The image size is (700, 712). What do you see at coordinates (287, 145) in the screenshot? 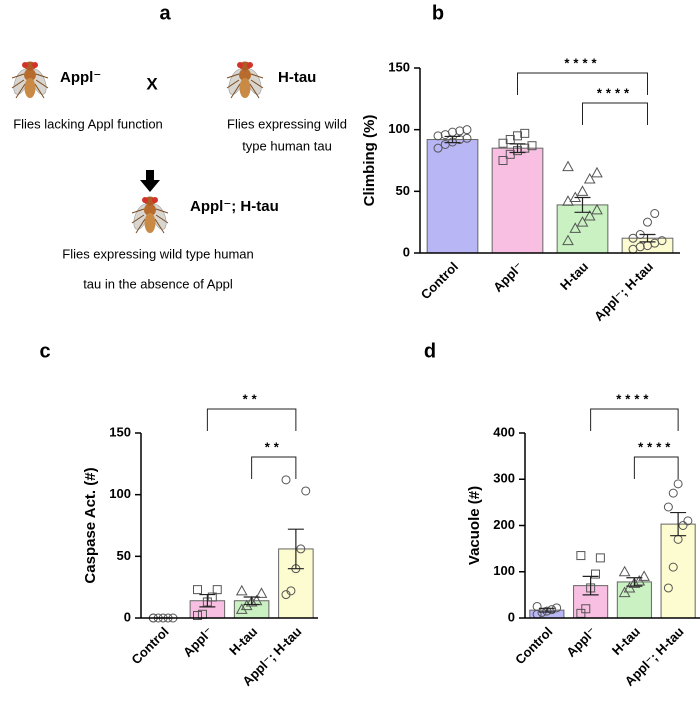
I see `description: type human tau` at bounding box center [287, 145].